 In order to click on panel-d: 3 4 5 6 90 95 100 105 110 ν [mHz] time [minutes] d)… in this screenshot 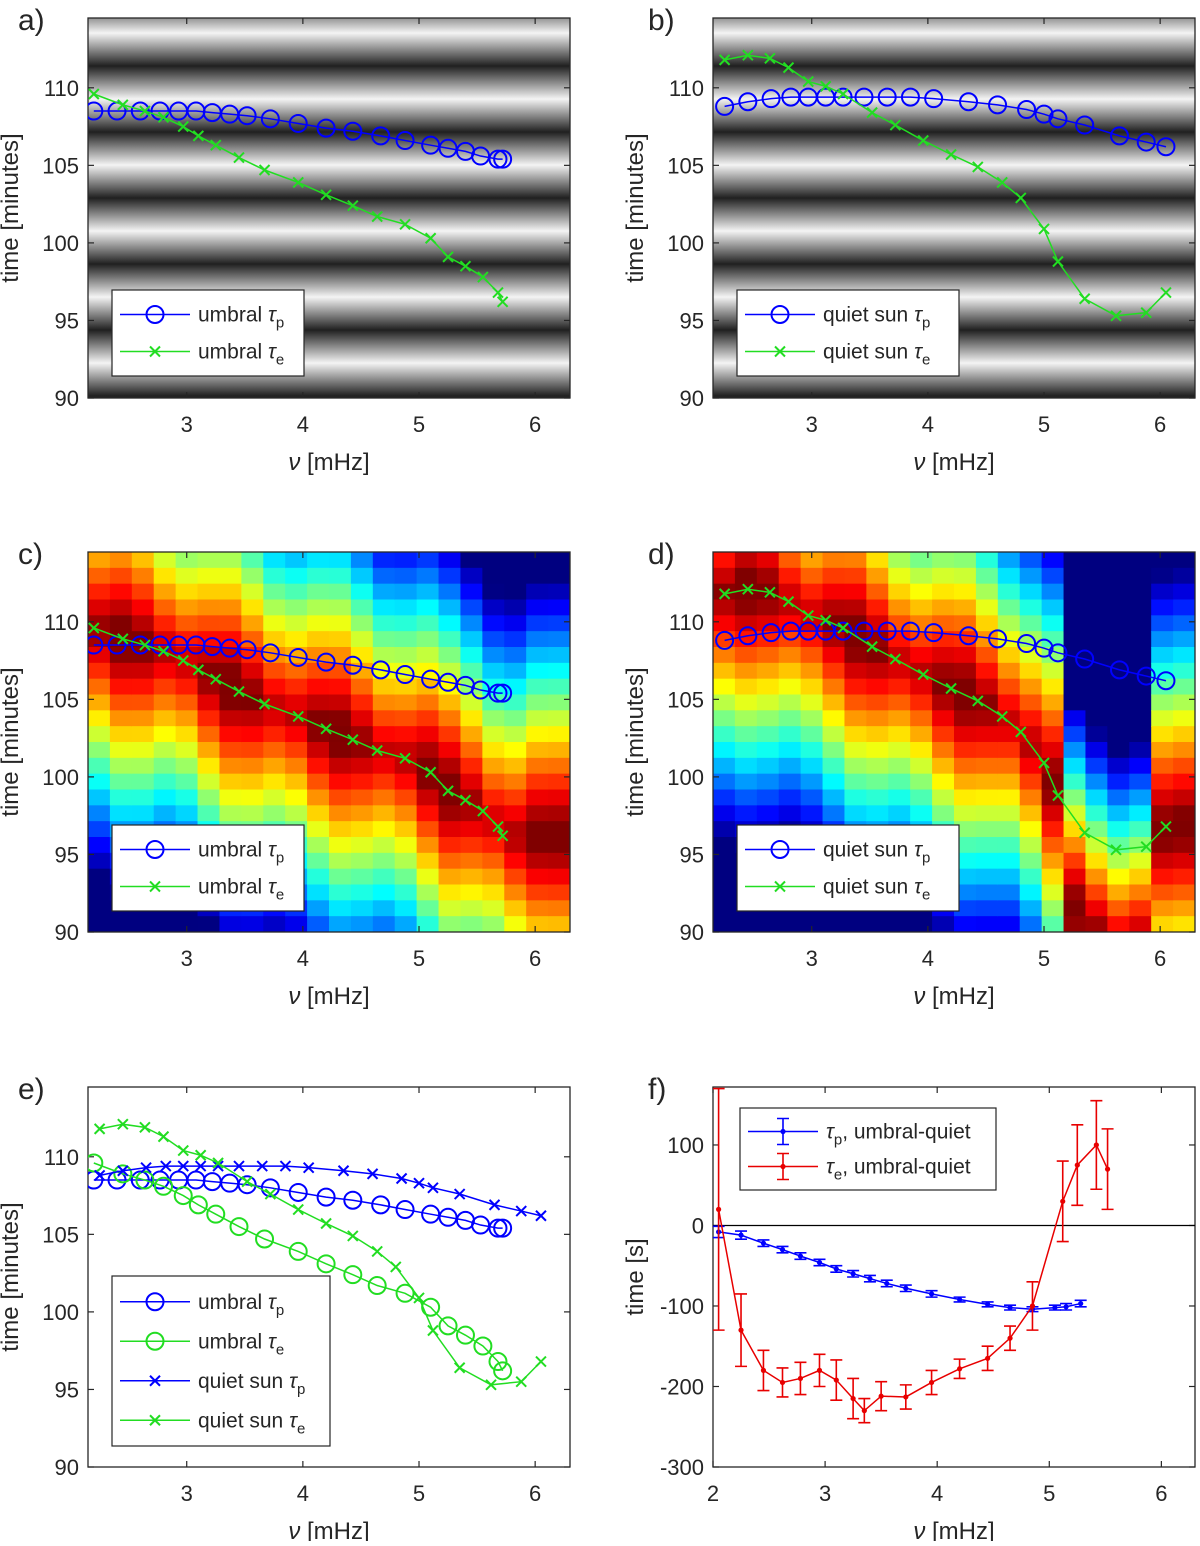, I will do `click(909, 774)`.